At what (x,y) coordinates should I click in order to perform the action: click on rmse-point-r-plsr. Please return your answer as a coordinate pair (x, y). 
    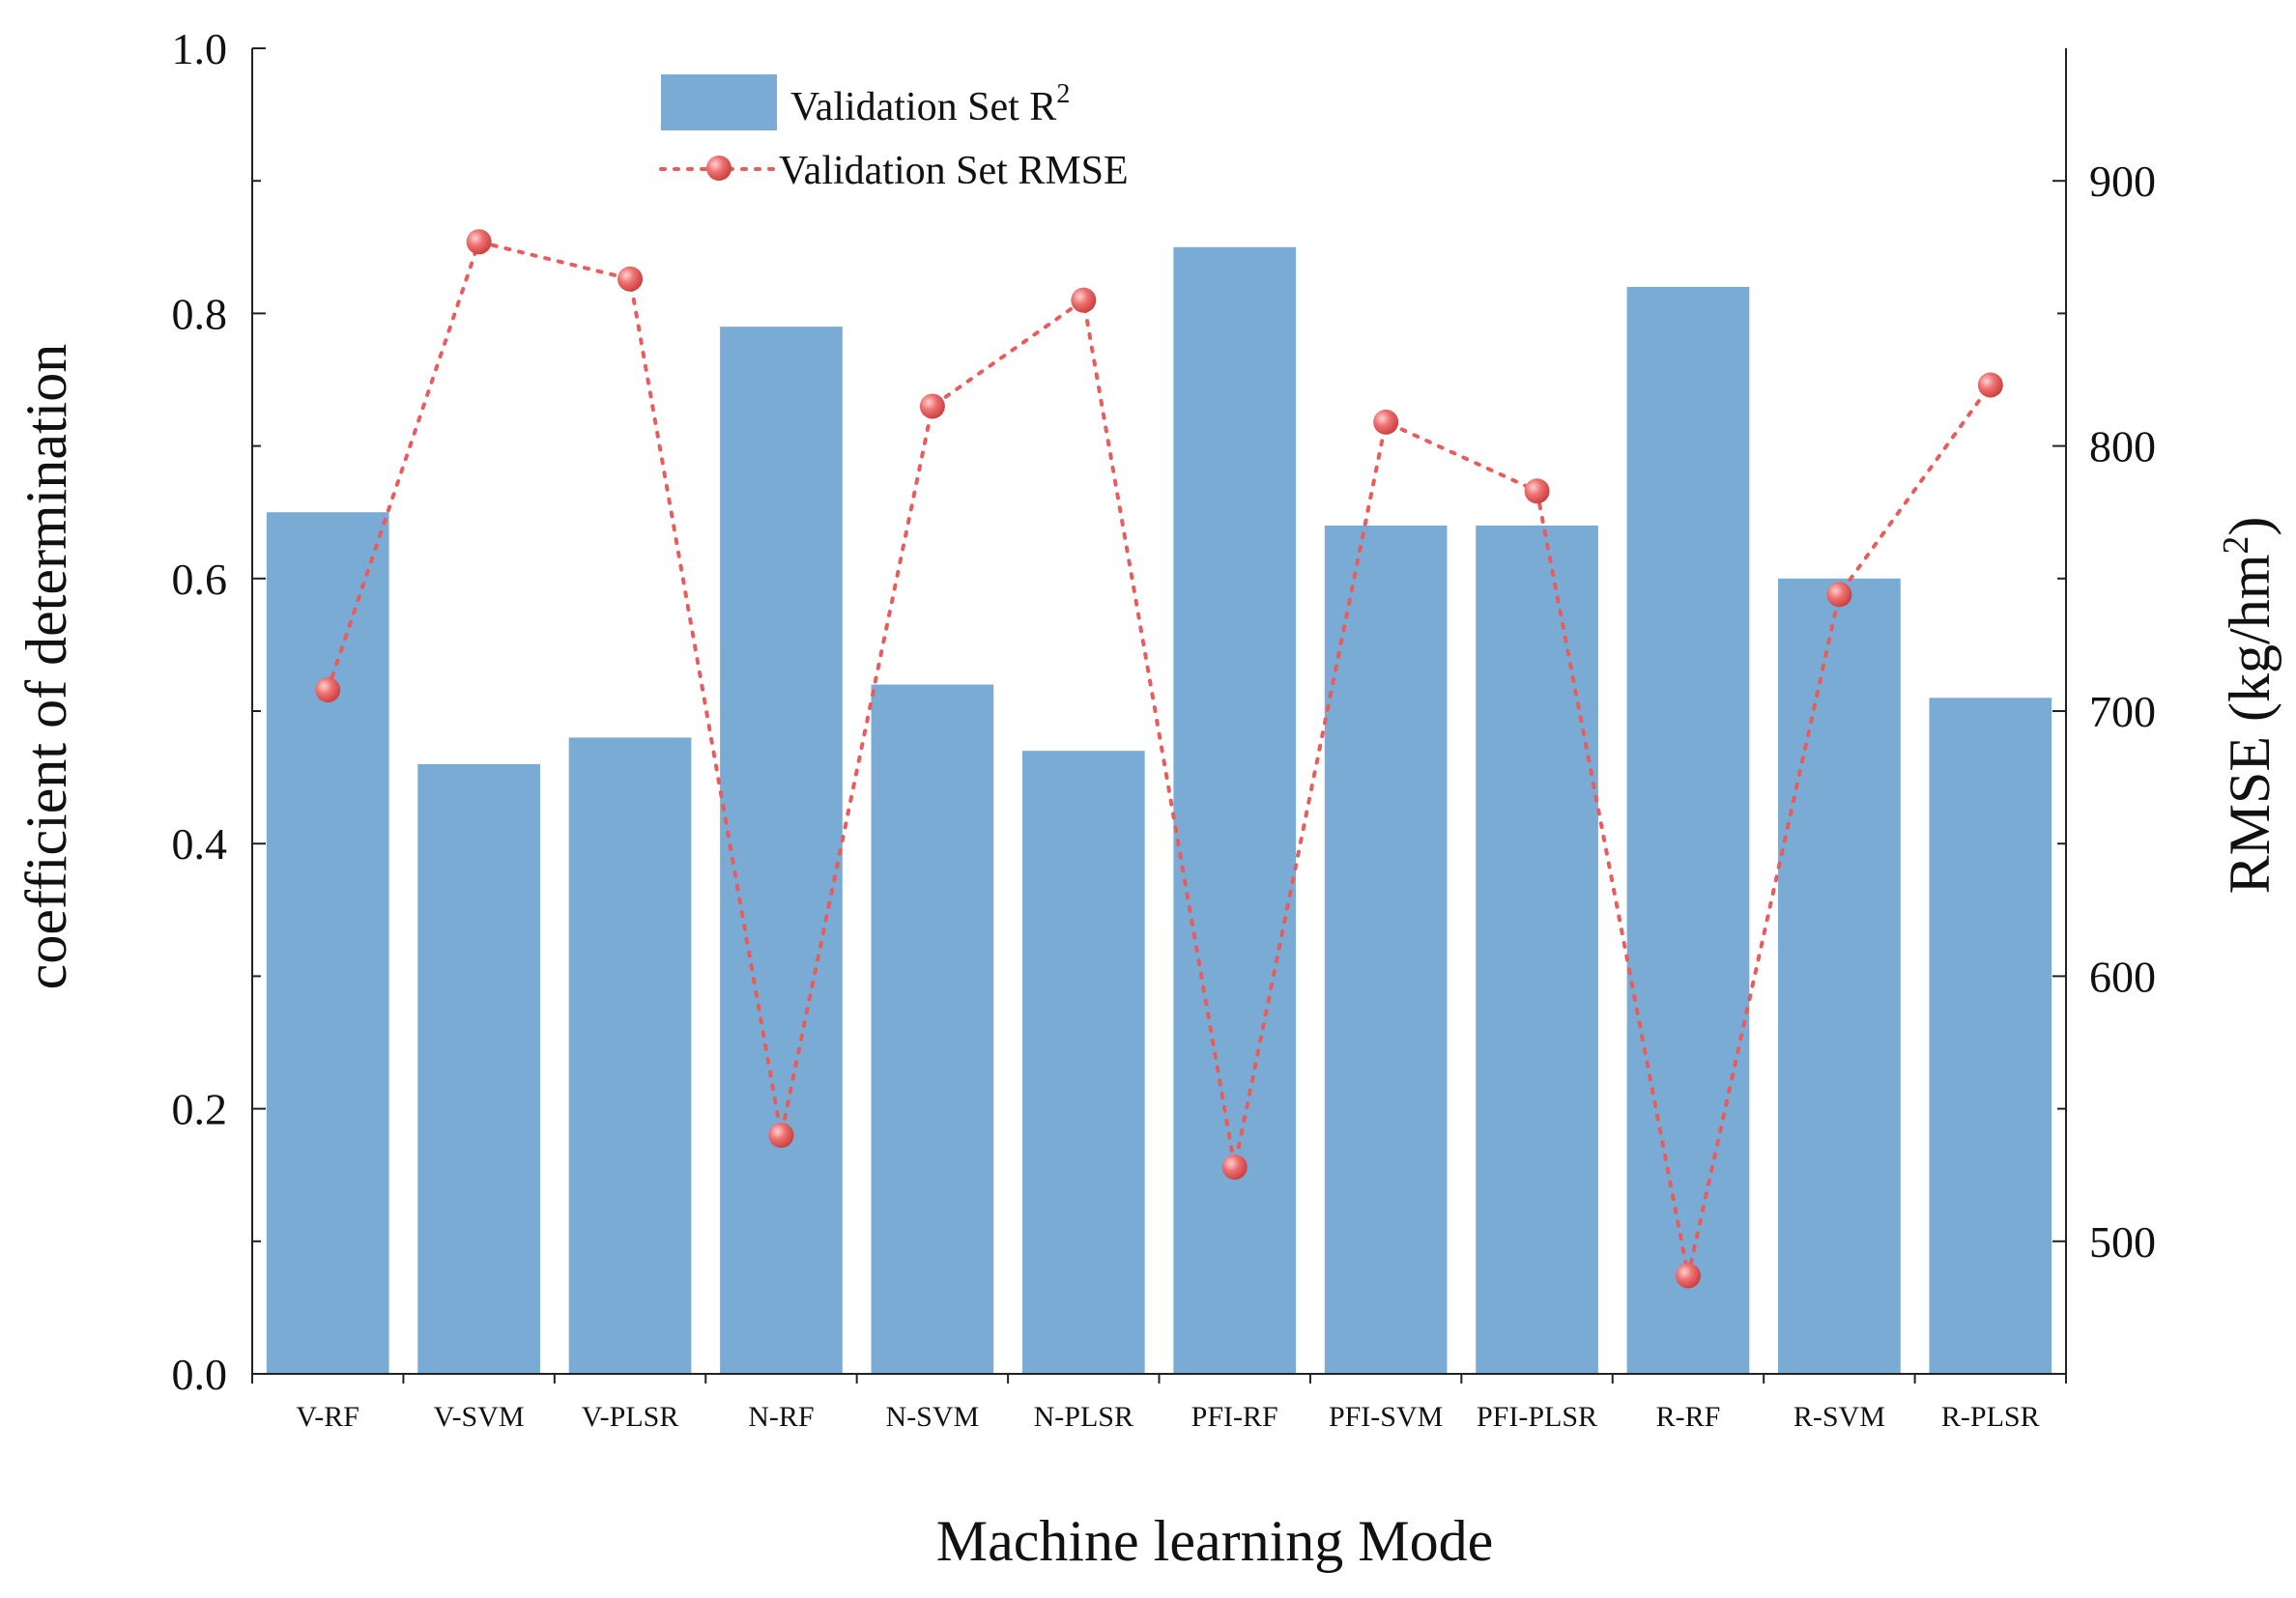
    Looking at the image, I should click on (1990, 385).